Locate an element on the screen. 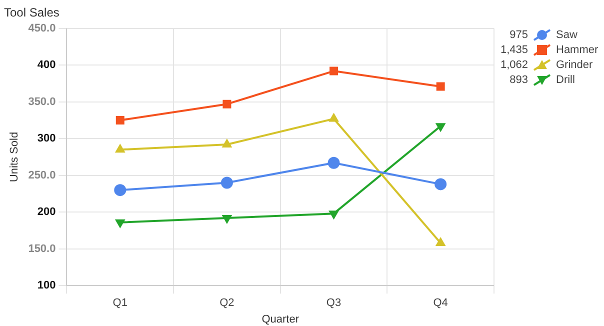 The height and width of the screenshot is (326, 604). y-tick-label: 150.0 is located at coordinates (42, 248).